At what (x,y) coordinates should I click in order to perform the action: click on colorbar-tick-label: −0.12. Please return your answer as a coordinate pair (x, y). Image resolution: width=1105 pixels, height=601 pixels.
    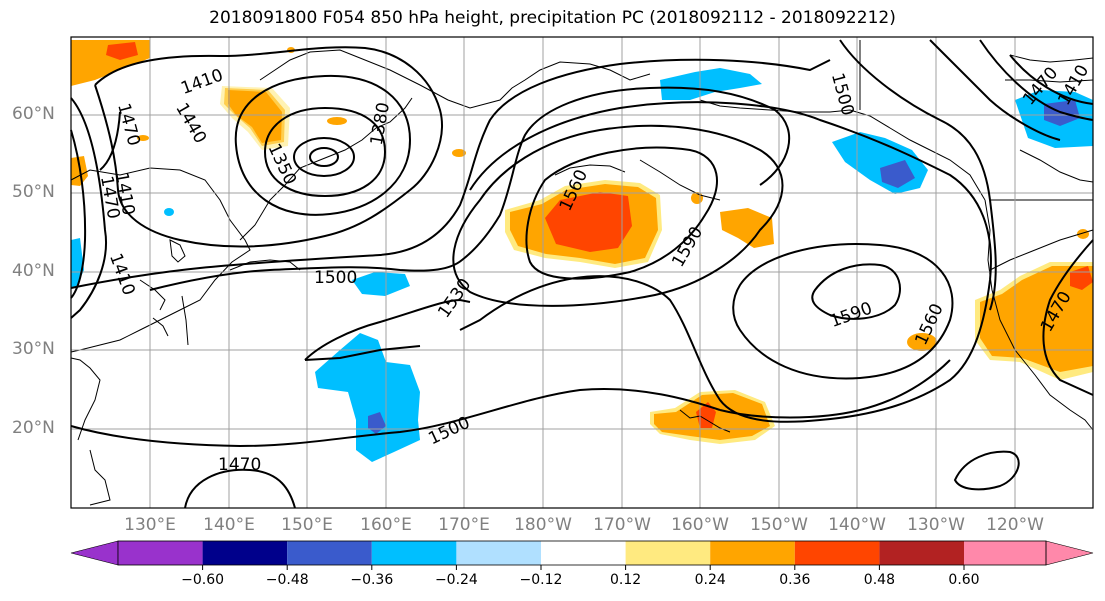
    Looking at the image, I should click on (541, 580).